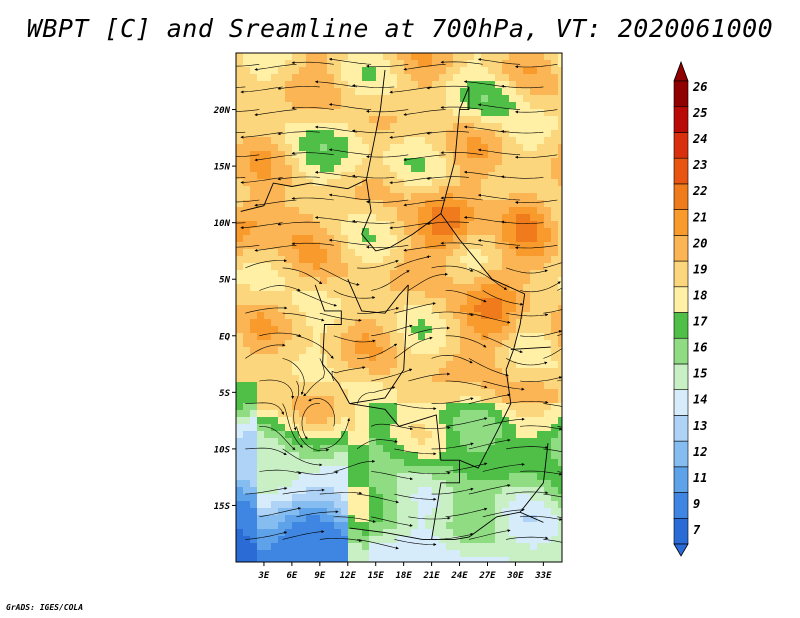  Describe the element at coordinates (681, 94) in the screenshot. I see `colorbar-segment` at that location.